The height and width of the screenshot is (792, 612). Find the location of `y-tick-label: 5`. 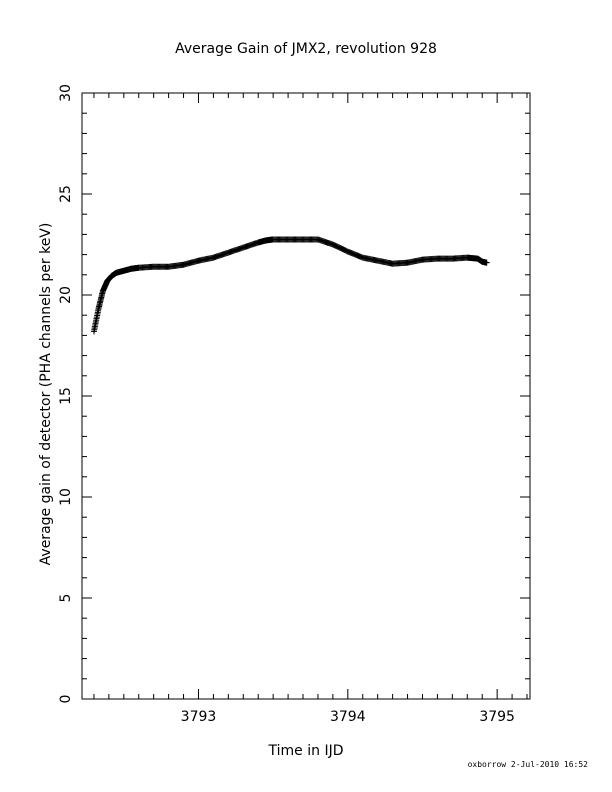

y-tick-label: 5 is located at coordinates (66, 598).